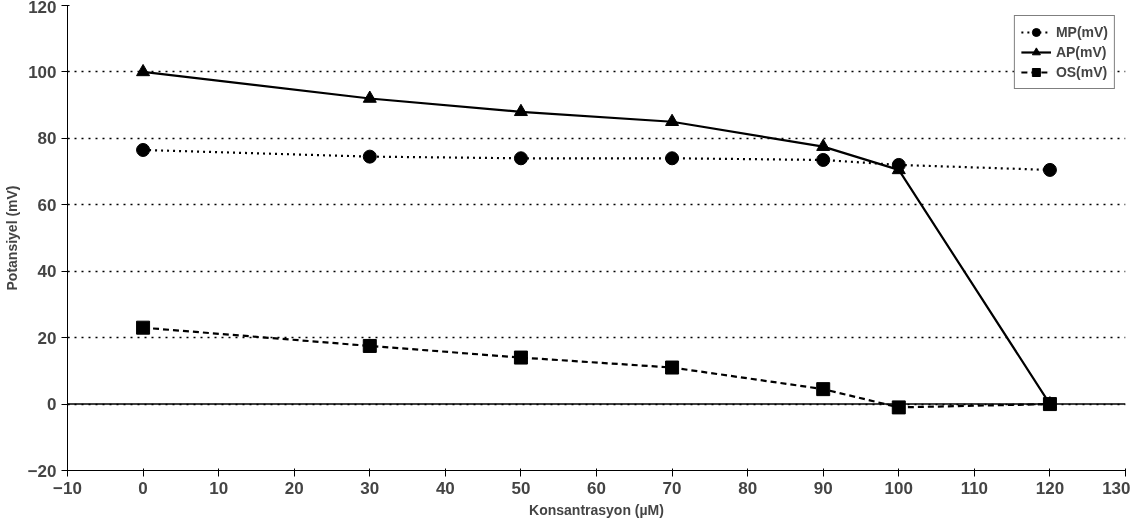 This screenshot has width=1139, height=530. I want to click on y-tick-label: 20, so click(47, 338).